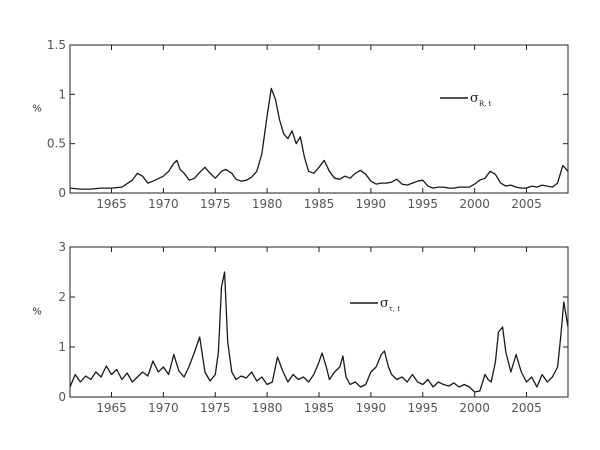 This screenshot has width=600, height=450. I want to click on y-tick-label: 1.5, so click(56, 45).